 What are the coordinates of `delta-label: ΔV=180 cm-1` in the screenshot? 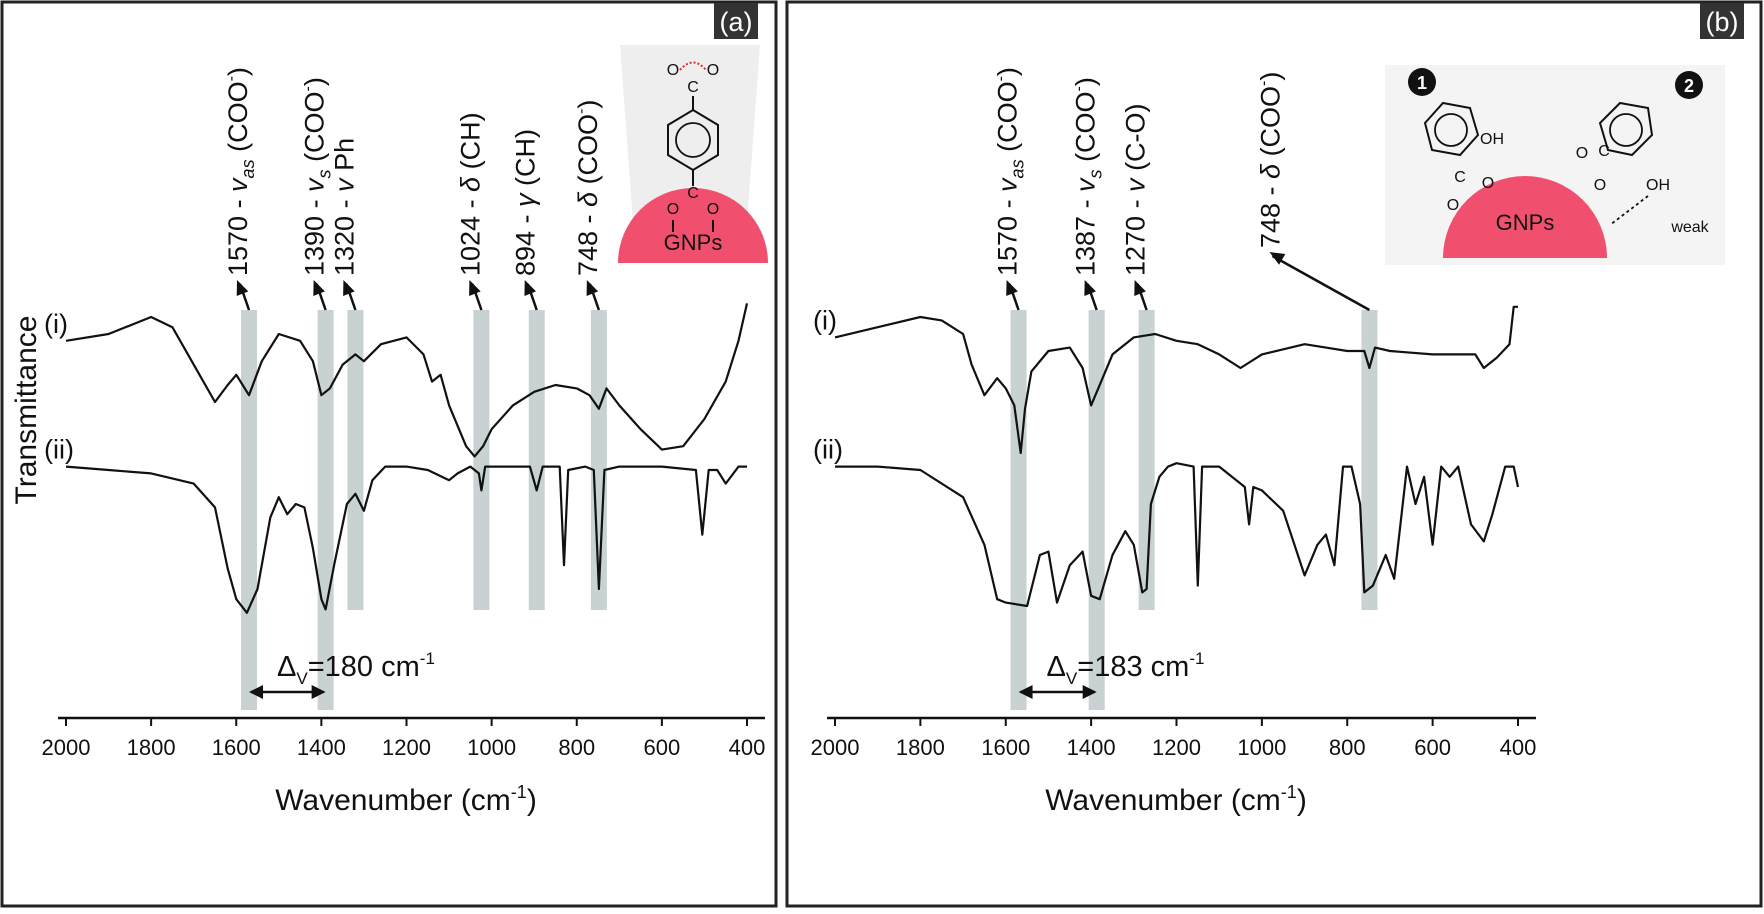 It's located at (356, 668).